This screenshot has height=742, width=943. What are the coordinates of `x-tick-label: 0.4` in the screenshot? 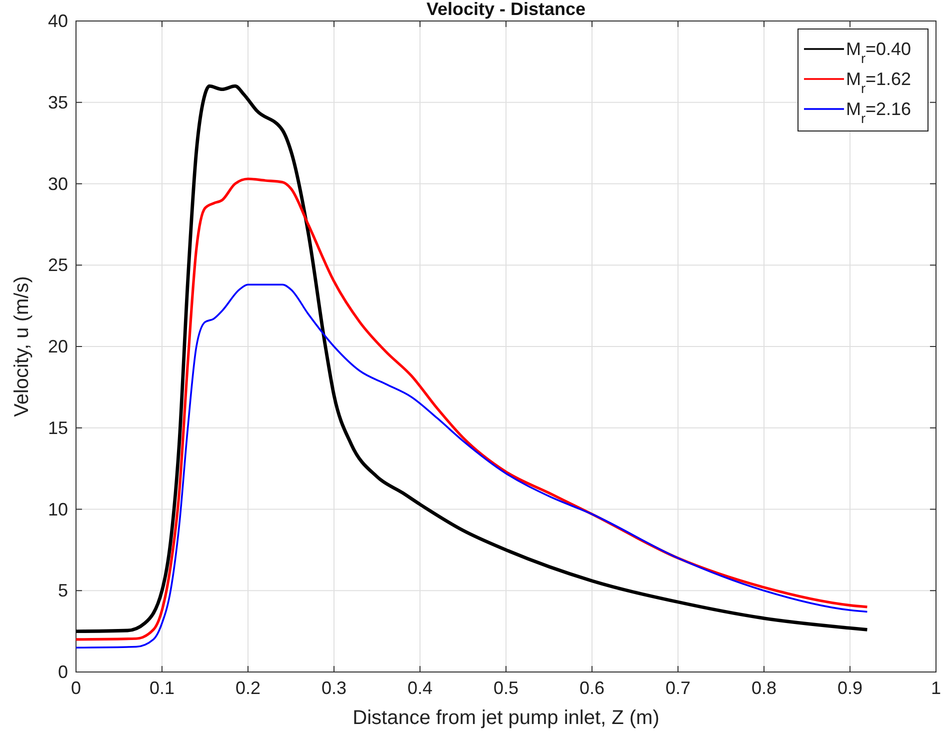 It's located at (420, 688).